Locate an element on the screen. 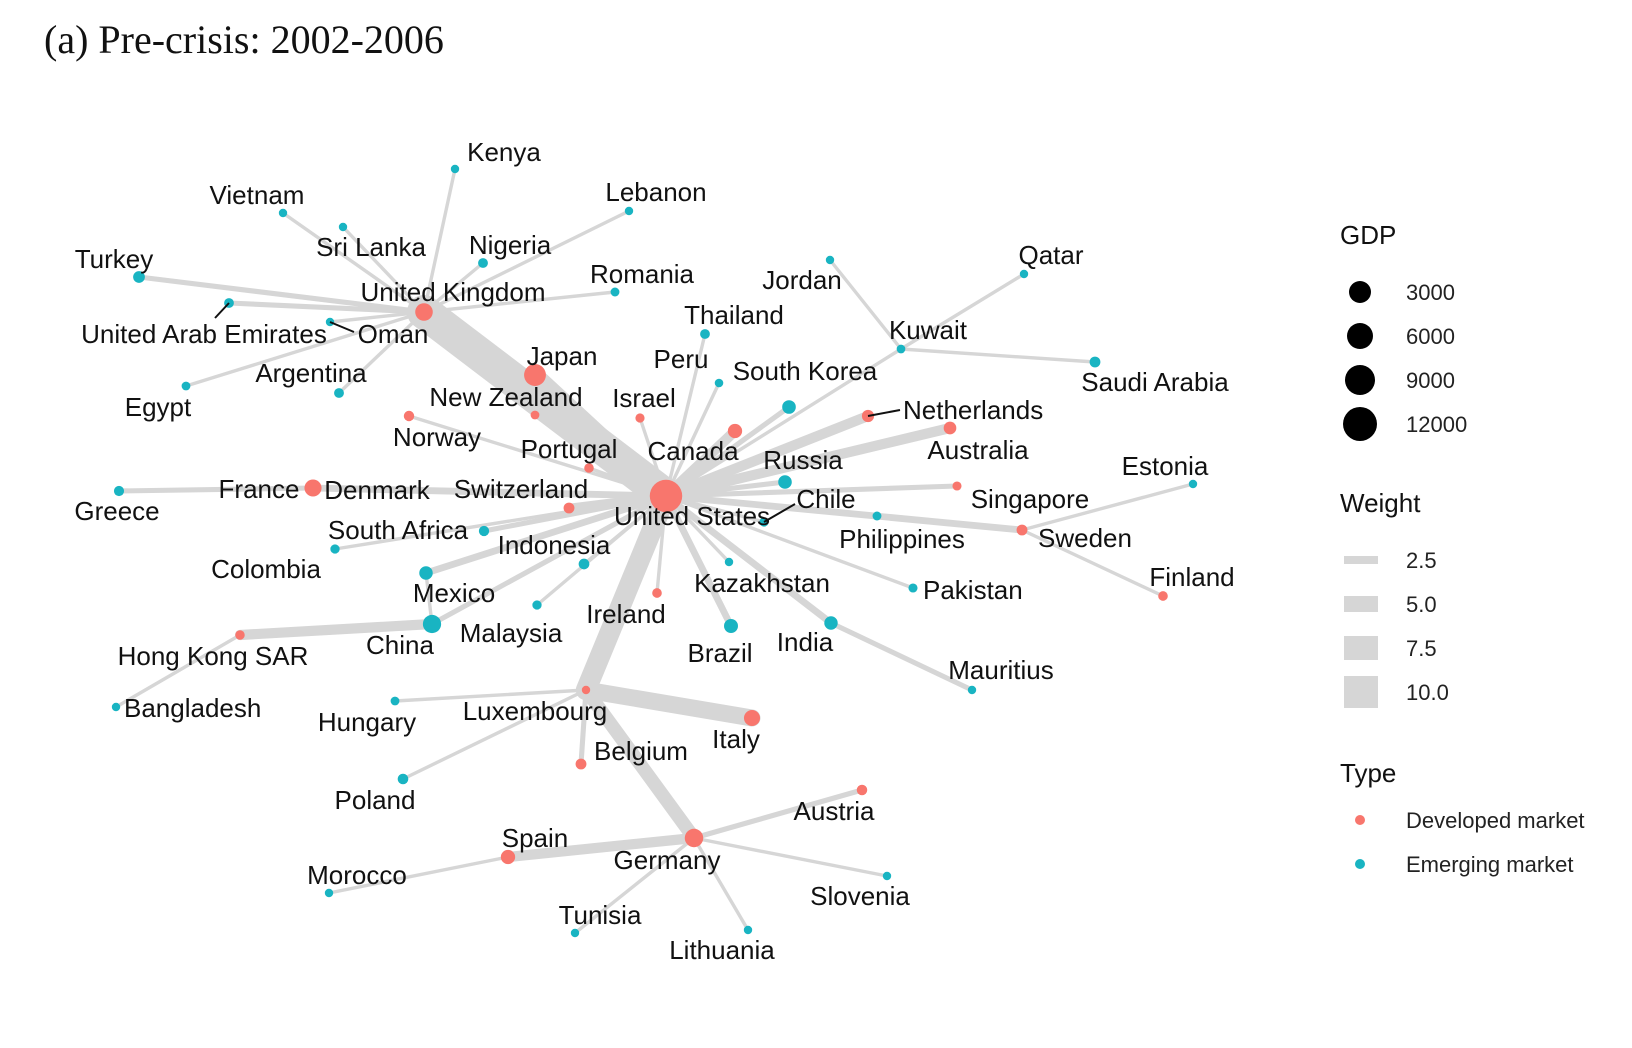 Image resolution: width=1632 pixels, height=1048 pixels. label-il: Israel is located at coordinates (644, 398).